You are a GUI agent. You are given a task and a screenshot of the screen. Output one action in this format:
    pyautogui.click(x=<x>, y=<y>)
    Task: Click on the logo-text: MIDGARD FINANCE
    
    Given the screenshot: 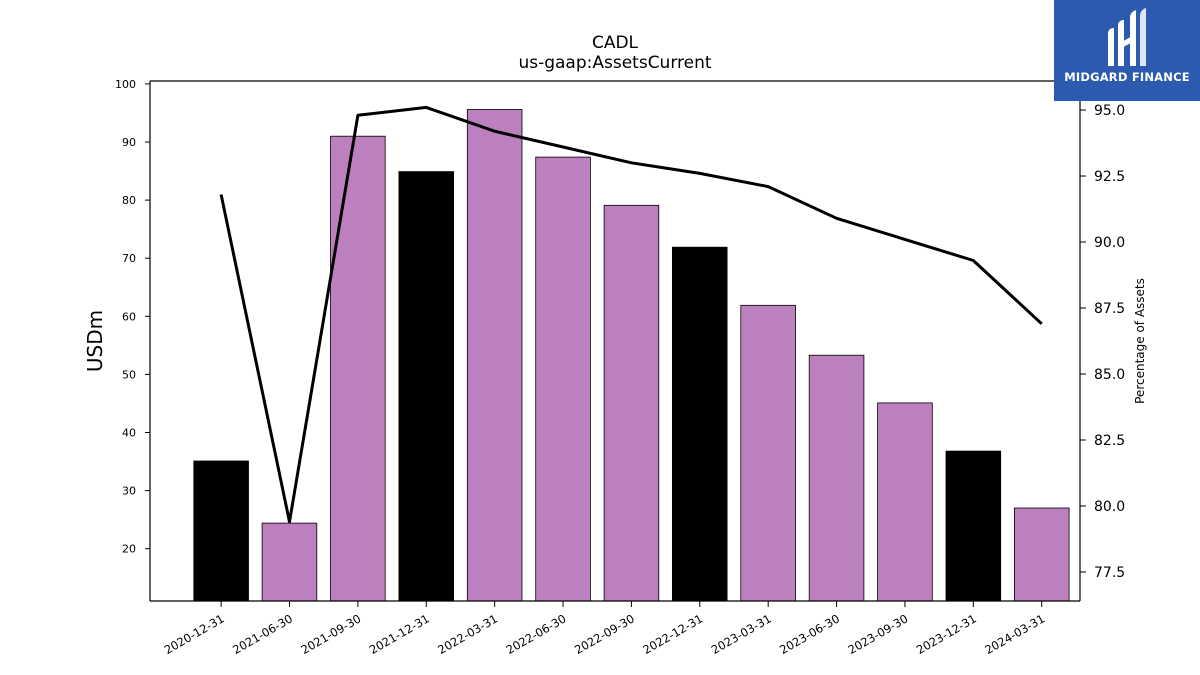 What is the action you would take?
    pyautogui.click(x=1127, y=77)
    